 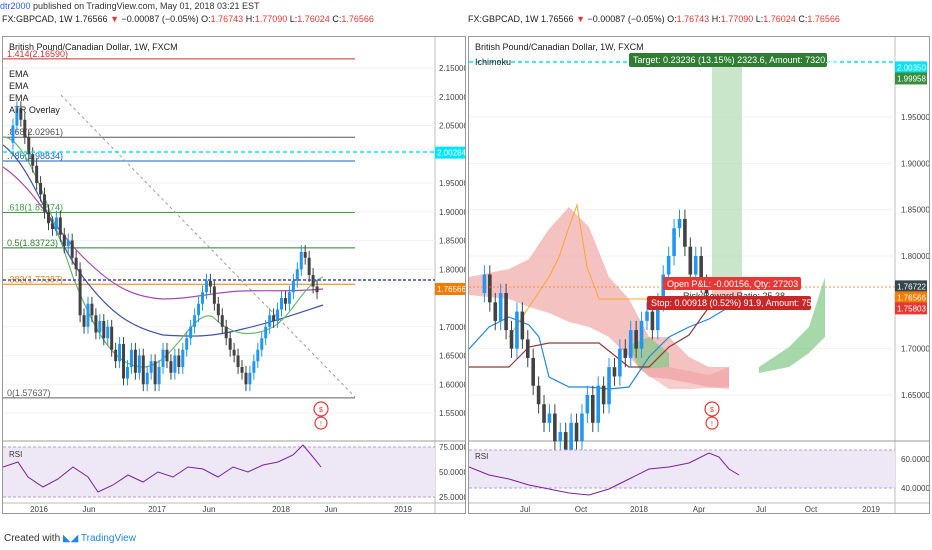 What do you see at coordinates (452, 269) in the screenshot?
I see `price-axis-label: 1.80000` at bounding box center [452, 269].